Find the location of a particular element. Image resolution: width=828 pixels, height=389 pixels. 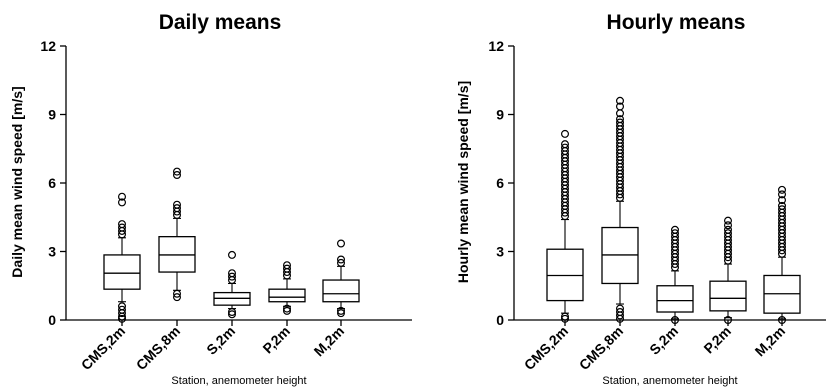

y-axis-label: Daily mean wind speed [m/s] is located at coordinates (17, 181).